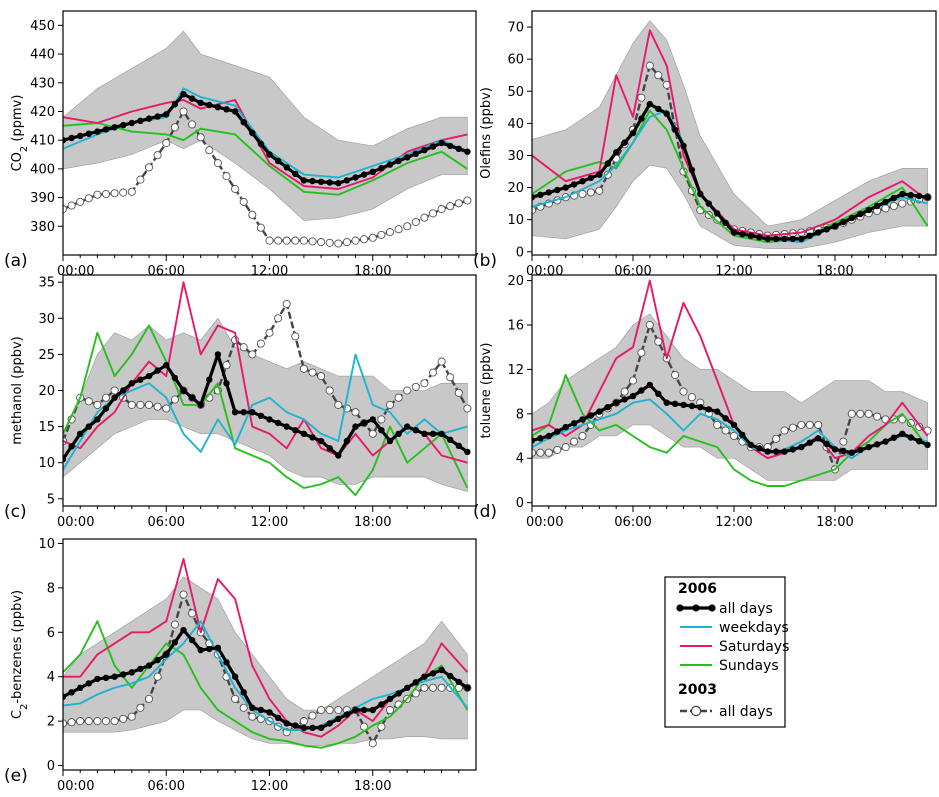 This screenshot has width=939, height=797. What do you see at coordinates (893, 206) in the screenshot?
I see `point-all-days-2003-b` at bounding box center [893, 206].